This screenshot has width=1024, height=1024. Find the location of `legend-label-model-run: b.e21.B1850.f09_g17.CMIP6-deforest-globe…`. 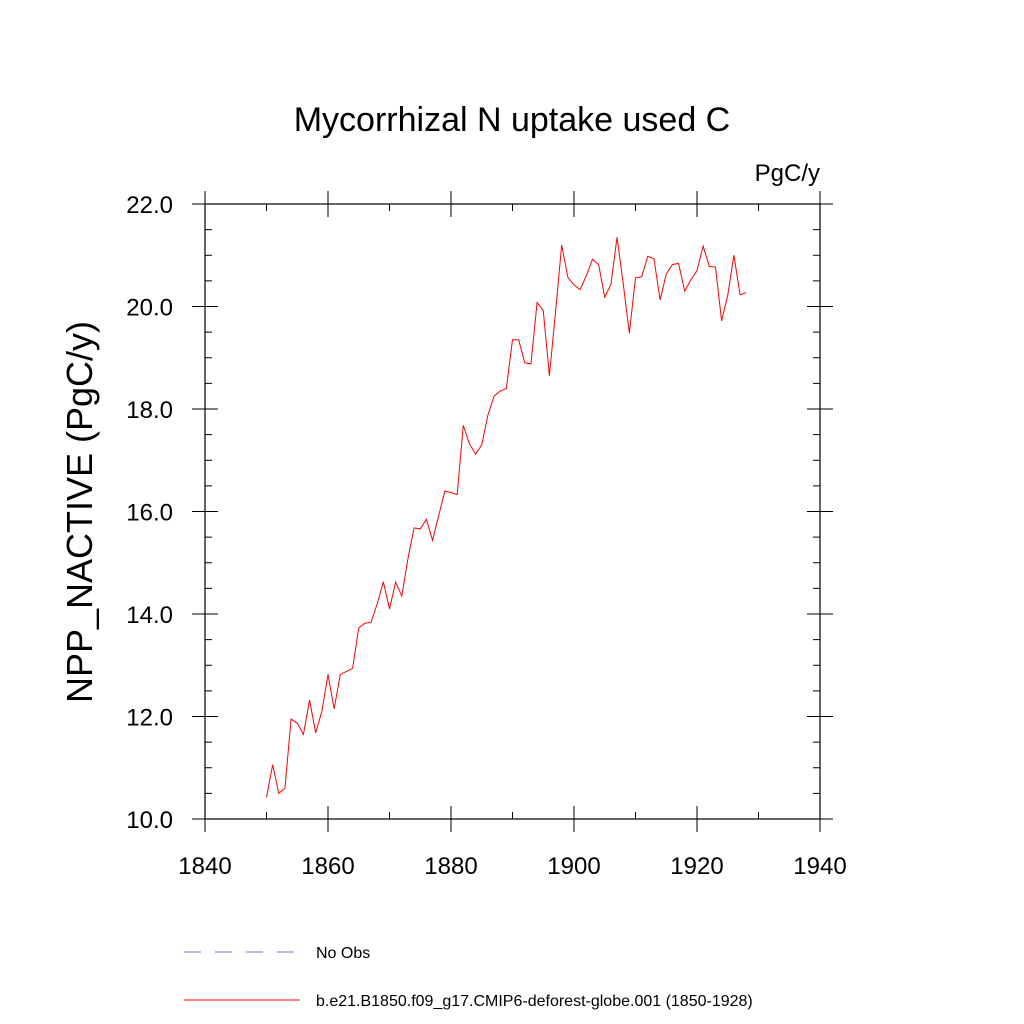

legend-label-model-run: b.e21.B1850.f09_g17.CMIP6-deforest-globe… is located at coordinates (534, 1001).